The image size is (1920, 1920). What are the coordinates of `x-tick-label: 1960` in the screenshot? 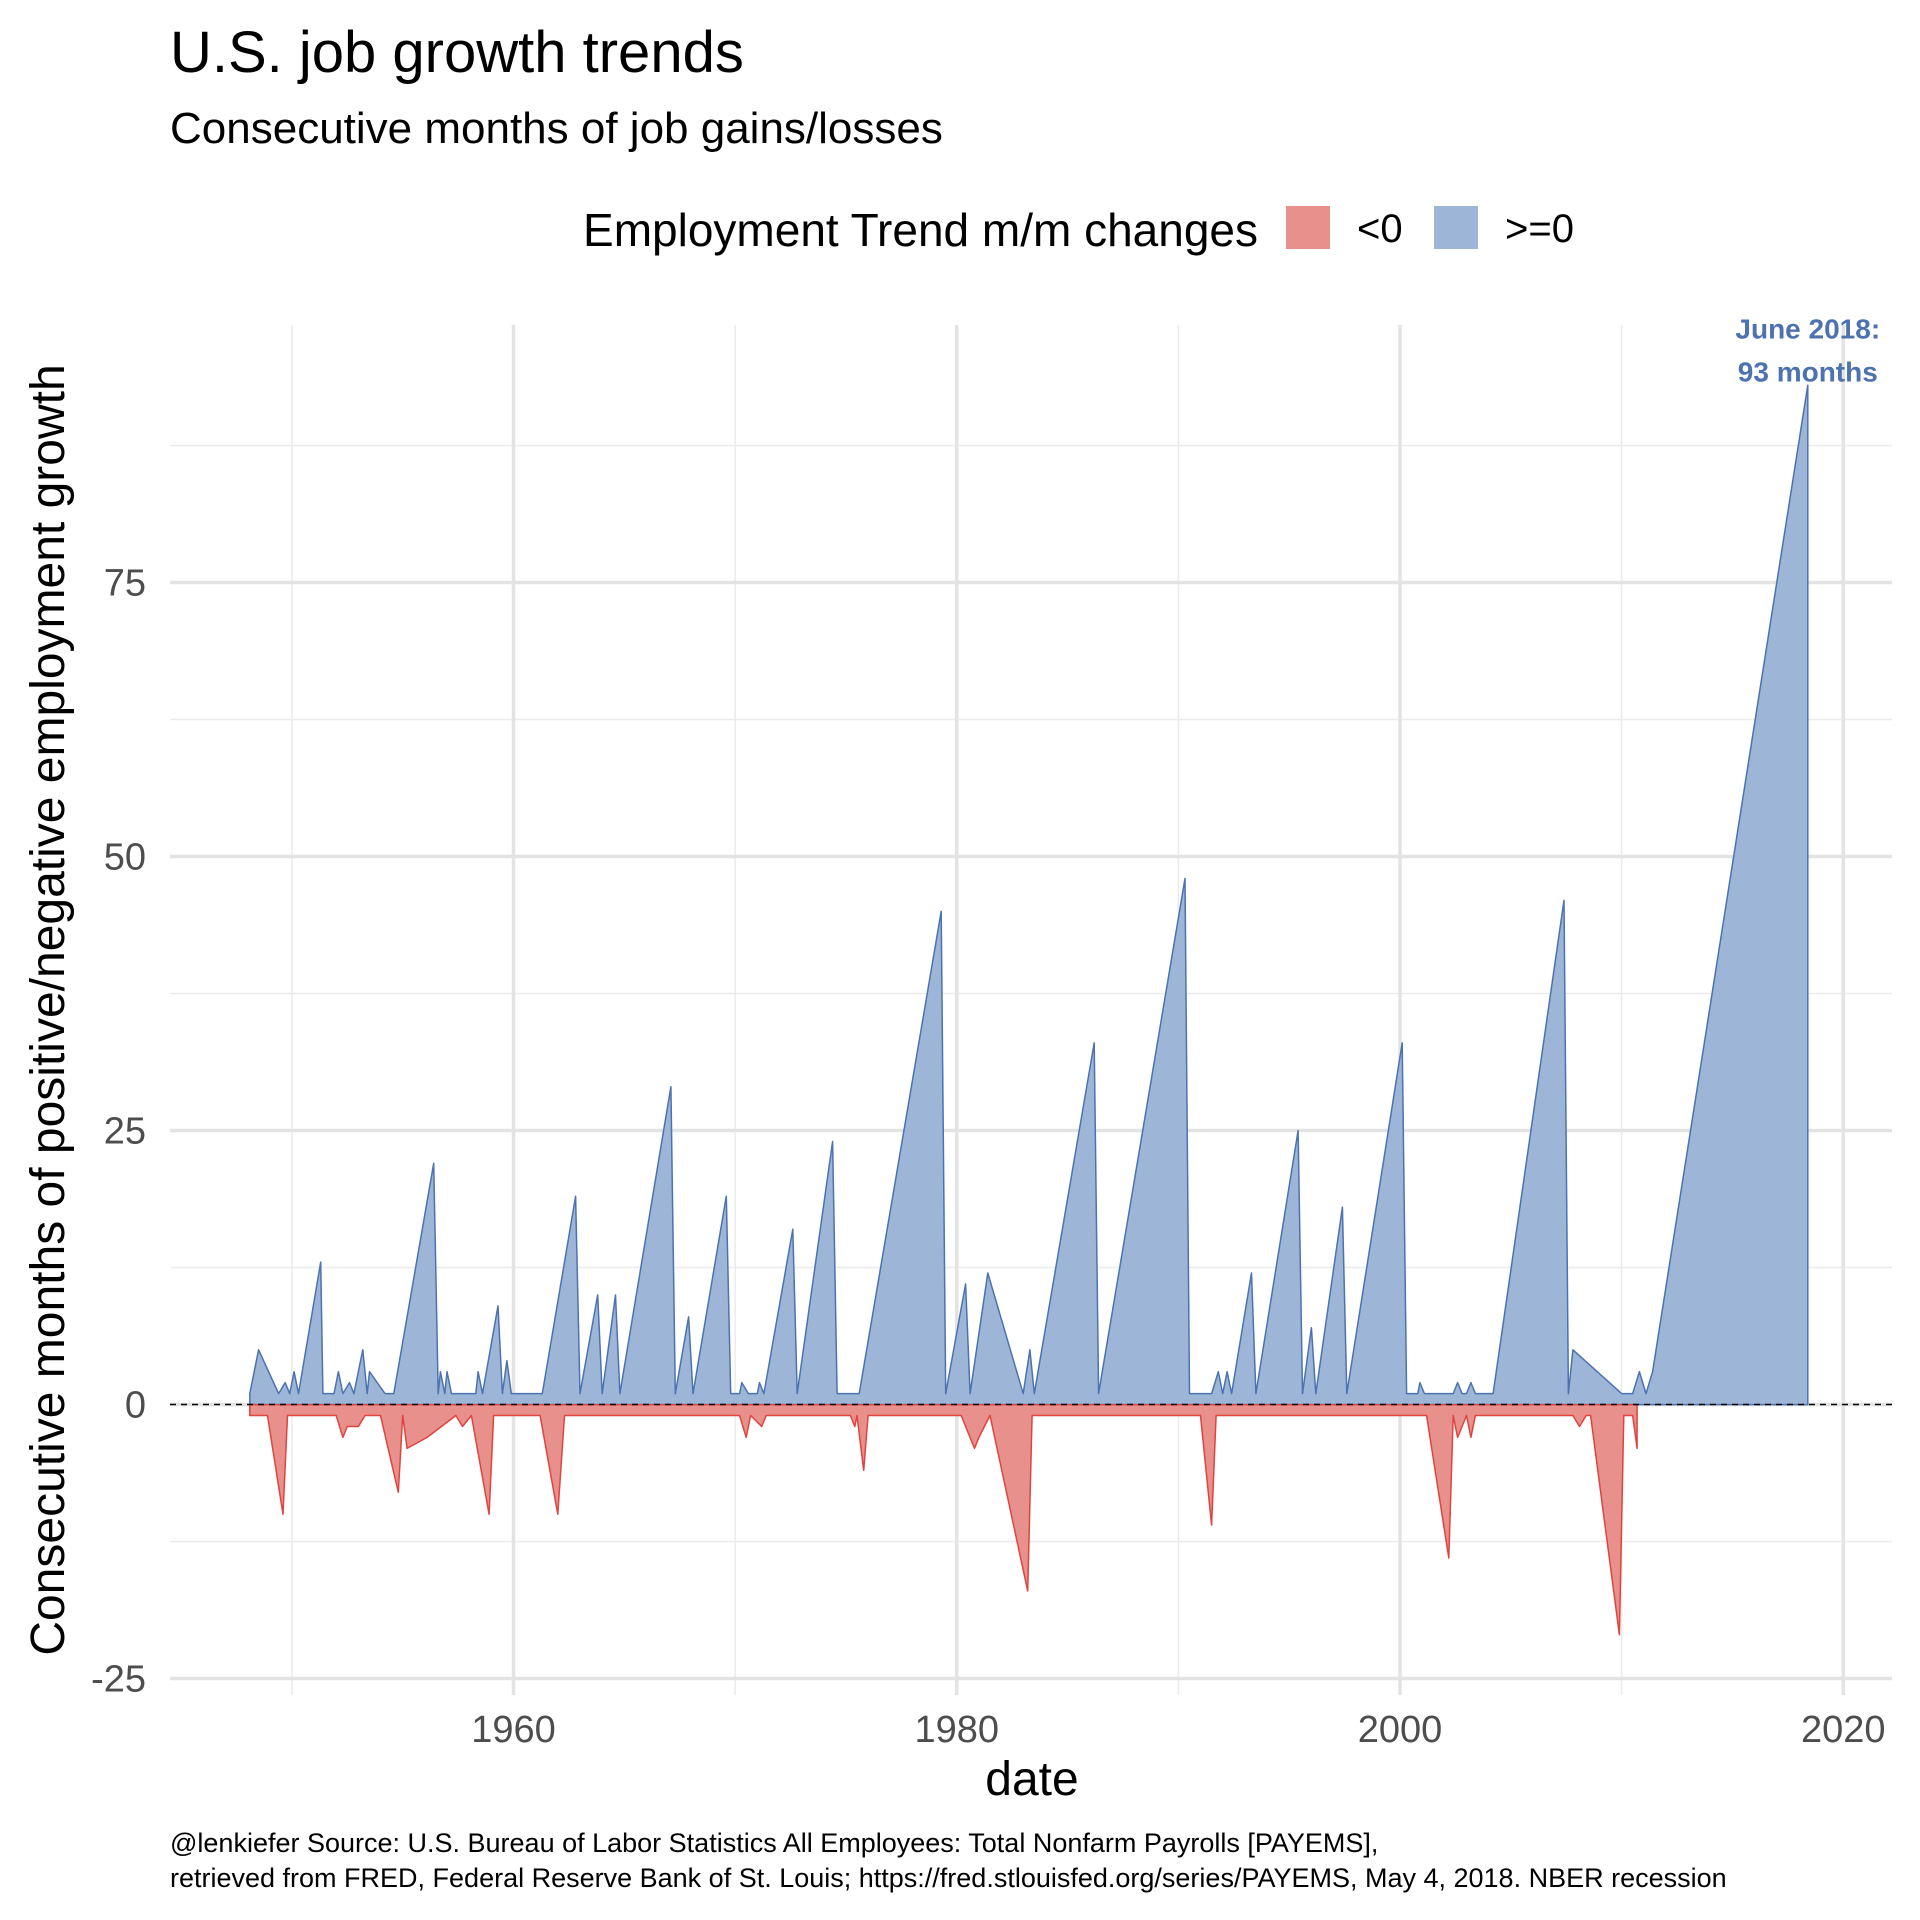 It's located at (513, 1730).